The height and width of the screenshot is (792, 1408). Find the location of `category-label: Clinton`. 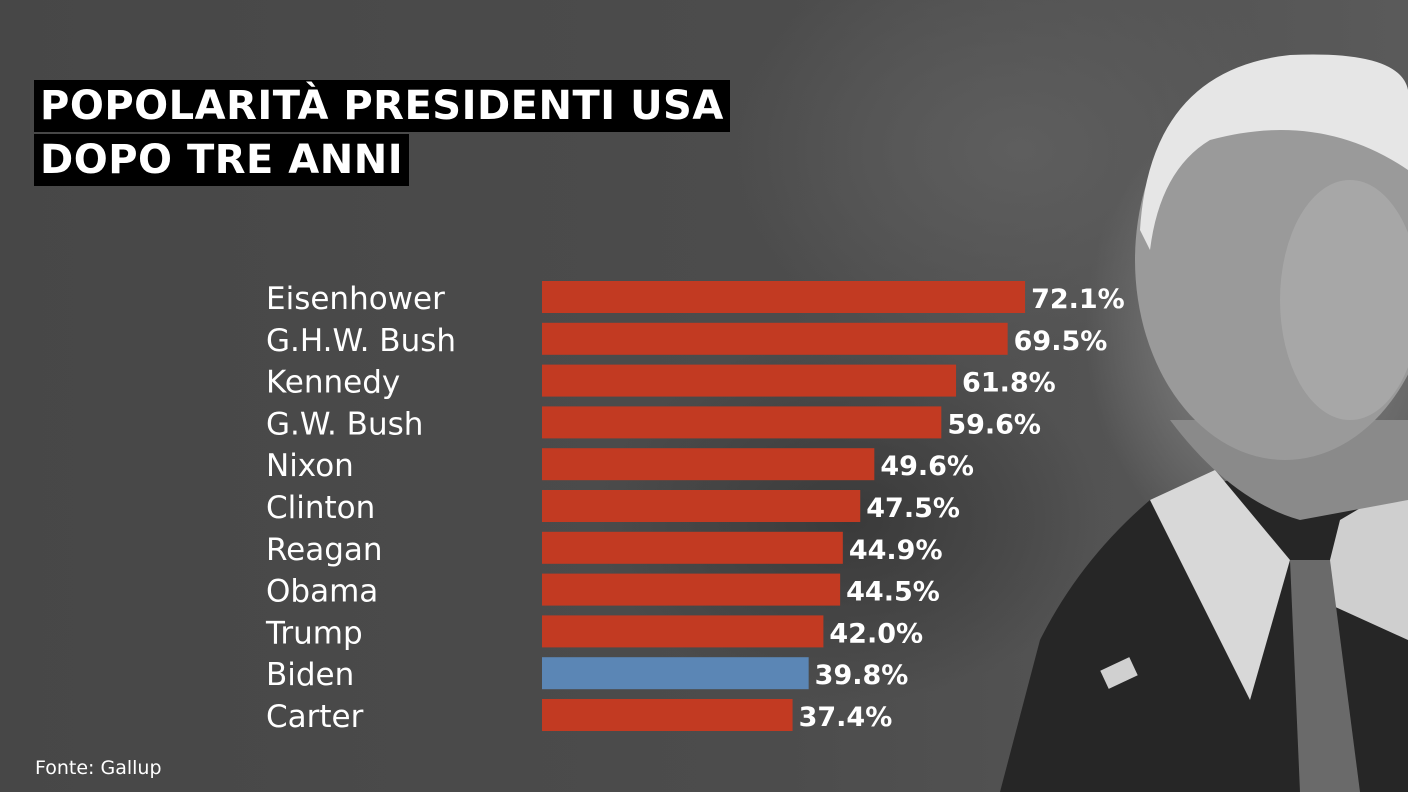

category-label: Clinton is located at coordinates (320, 508).